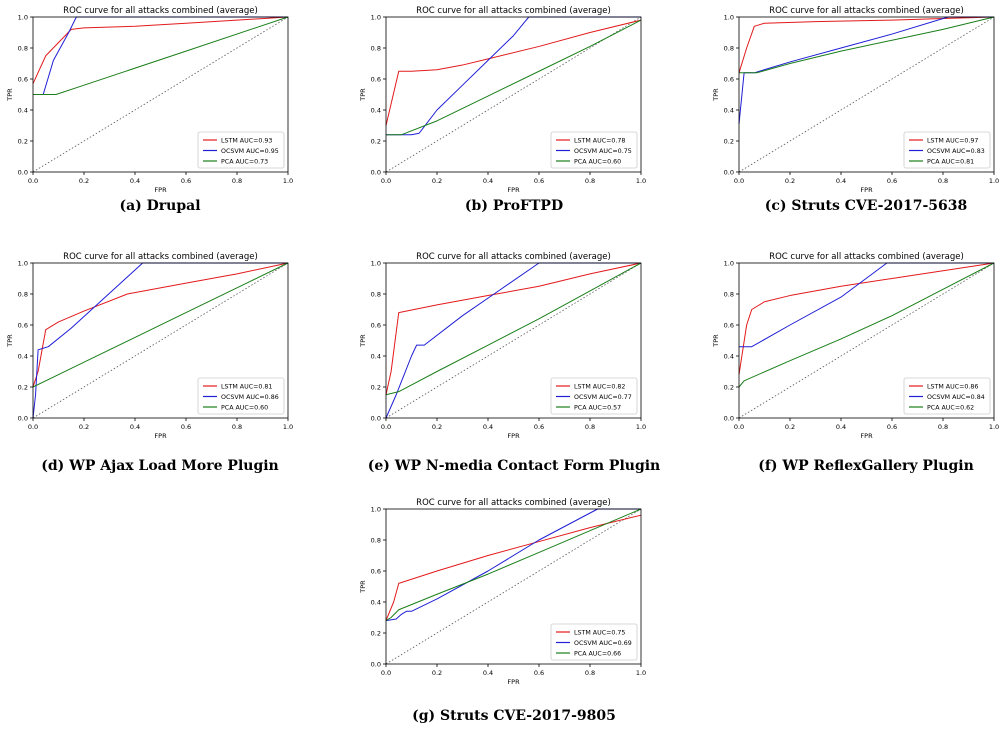  I want to click on diagonal-reference-line, so click(160, 340).